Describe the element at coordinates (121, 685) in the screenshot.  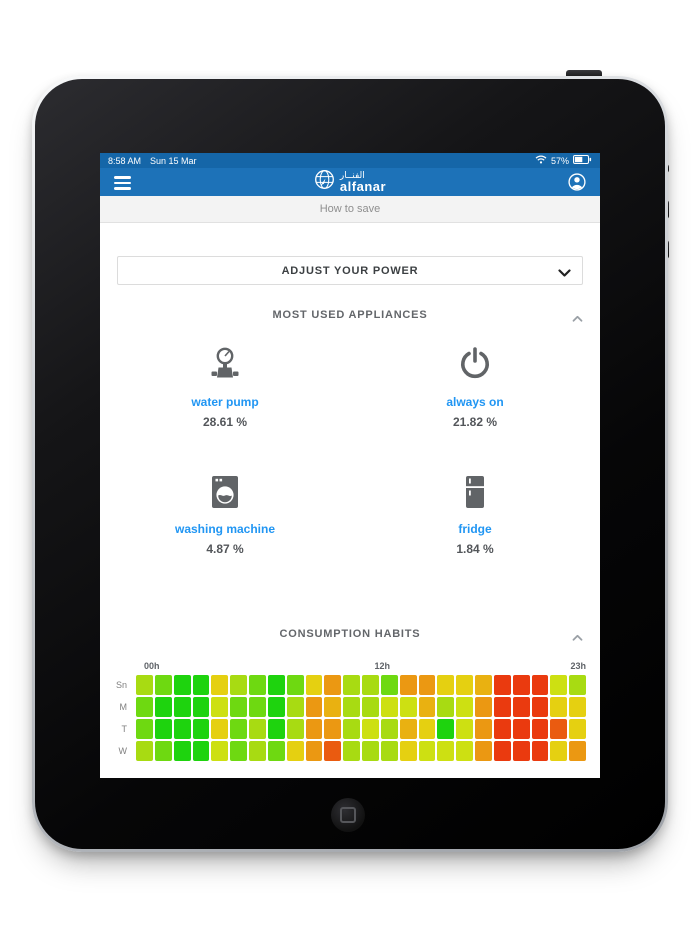
I see `heatmap-row-label: Sn` at that location.